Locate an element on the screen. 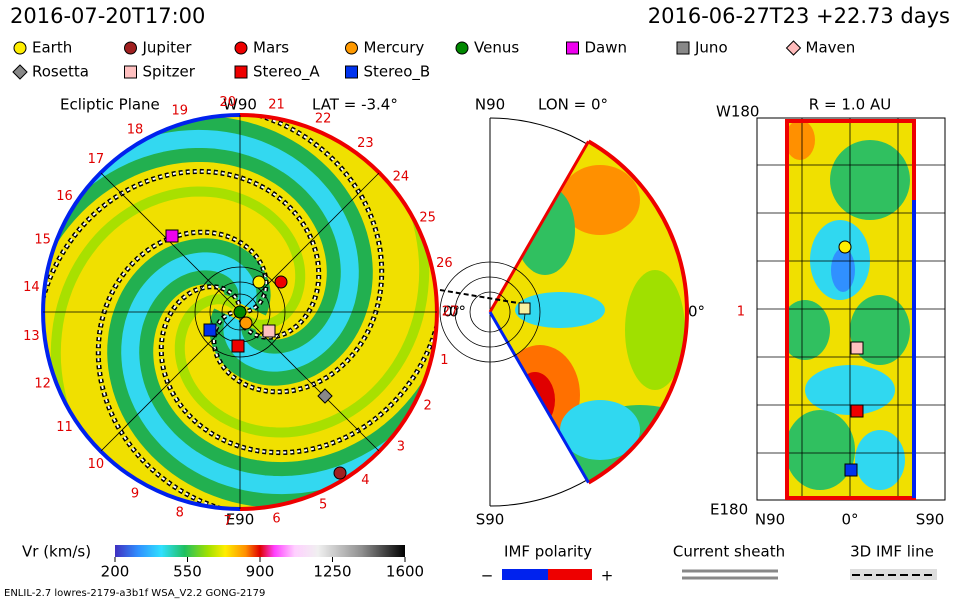 This screenshot has height=600, width=960. axis-label: E90 is located at coordinates (240, 520).